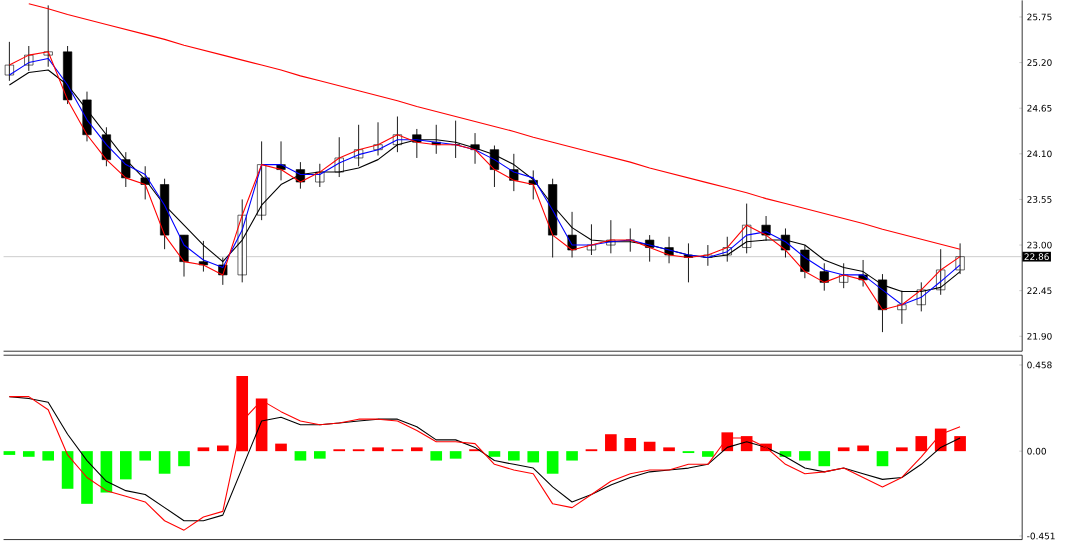  Describe the element at coordinates (1039, 291) in the screenshot. I see `y-tick-label: 22.45` at that location.